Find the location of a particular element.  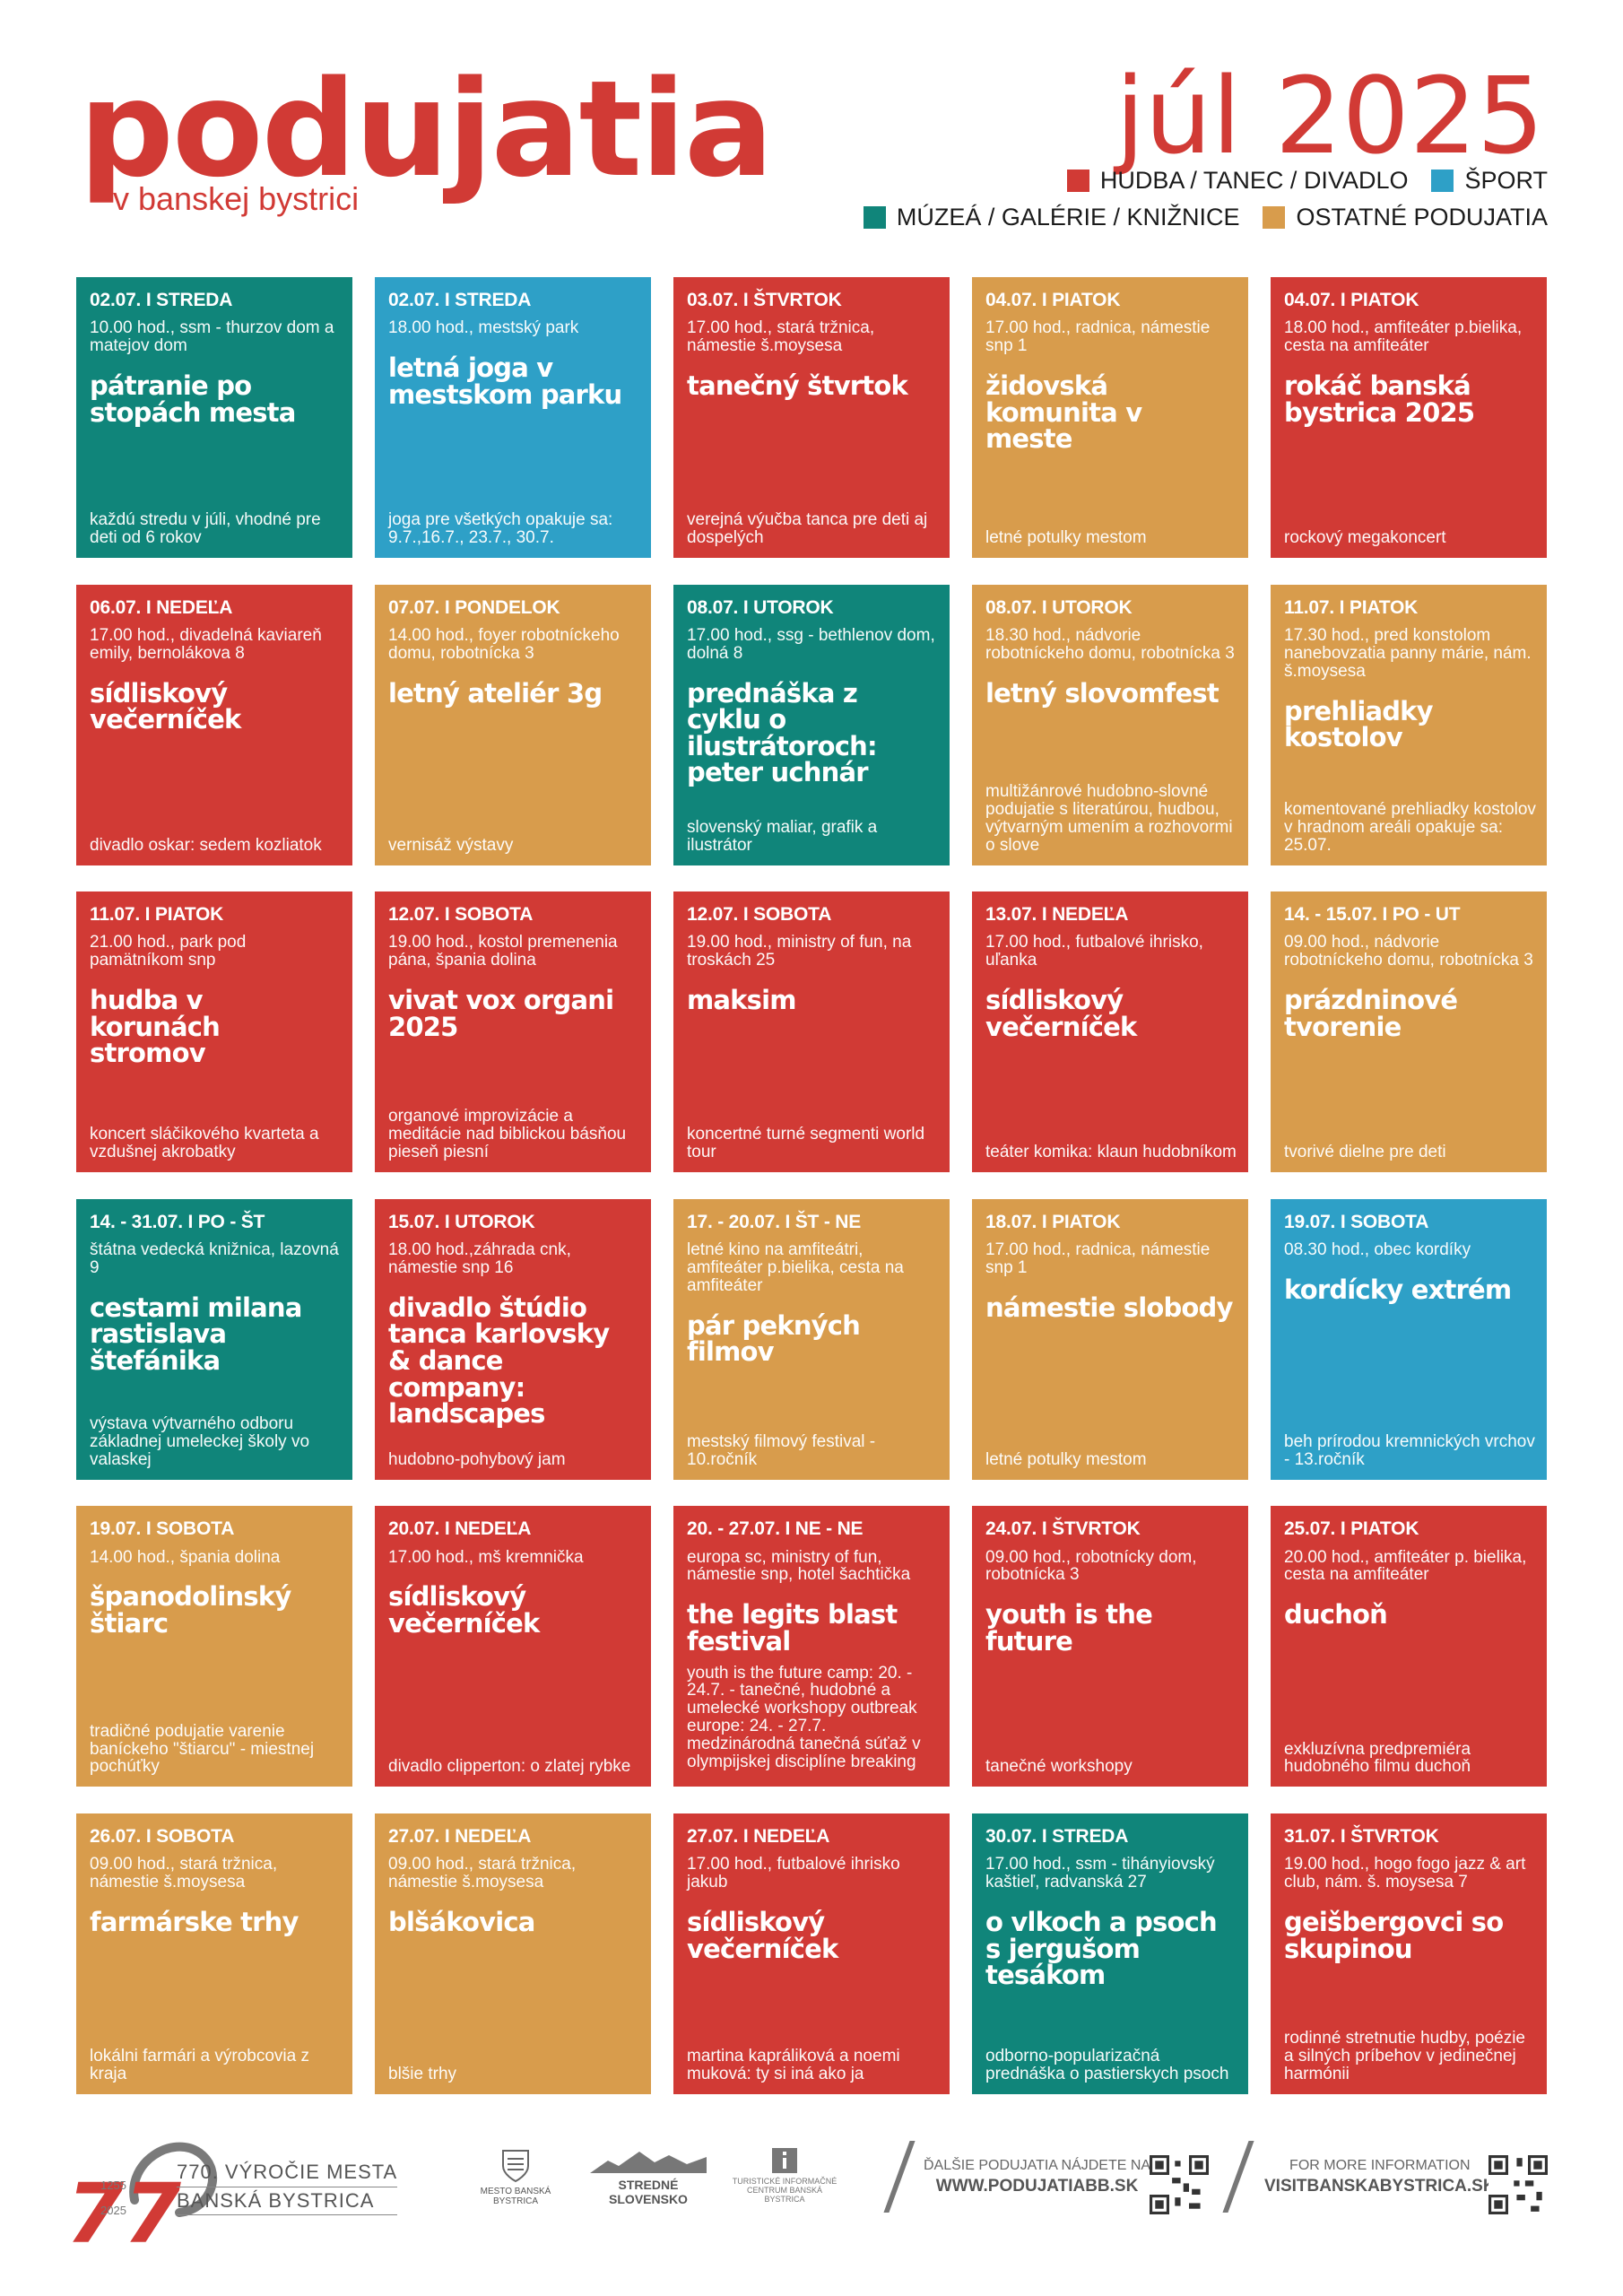

event-description: divadlo oskar: sedem kozliatok is located at coordinates (206, 845).